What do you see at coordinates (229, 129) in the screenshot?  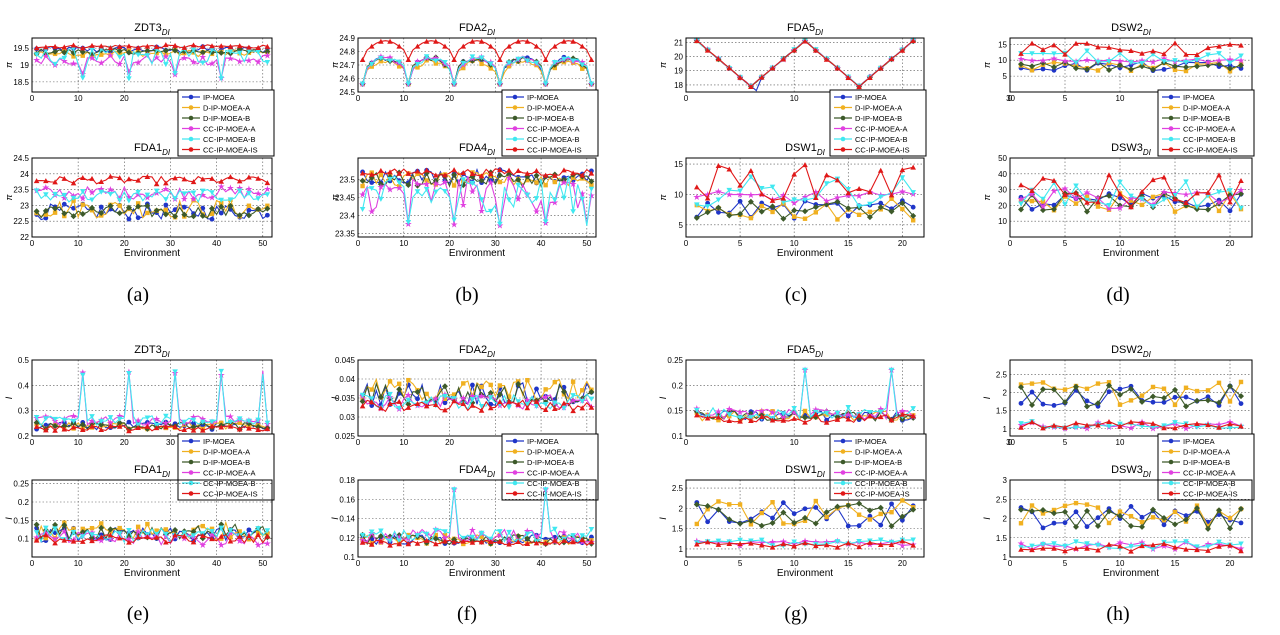 I see `legend-entry: CC-IP-MOEA-A` at bounding box center [229, 129].